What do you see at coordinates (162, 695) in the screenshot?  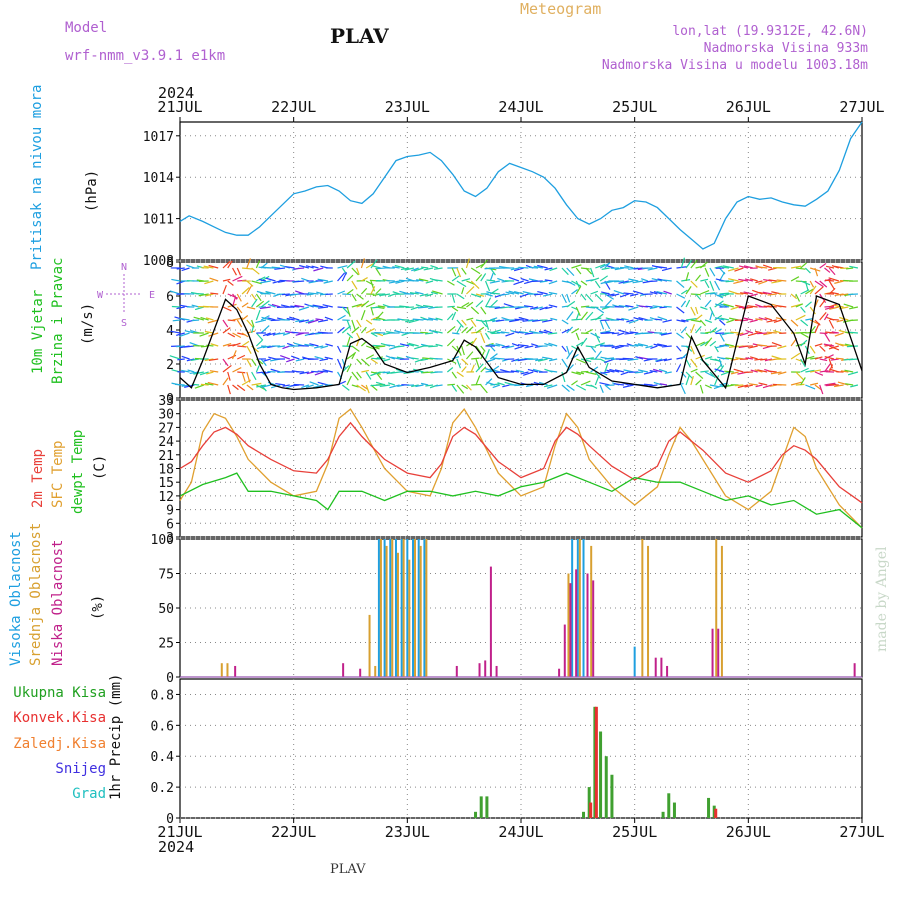 I see `y-tick-label: 0.8` at bounding box center [162, 695].